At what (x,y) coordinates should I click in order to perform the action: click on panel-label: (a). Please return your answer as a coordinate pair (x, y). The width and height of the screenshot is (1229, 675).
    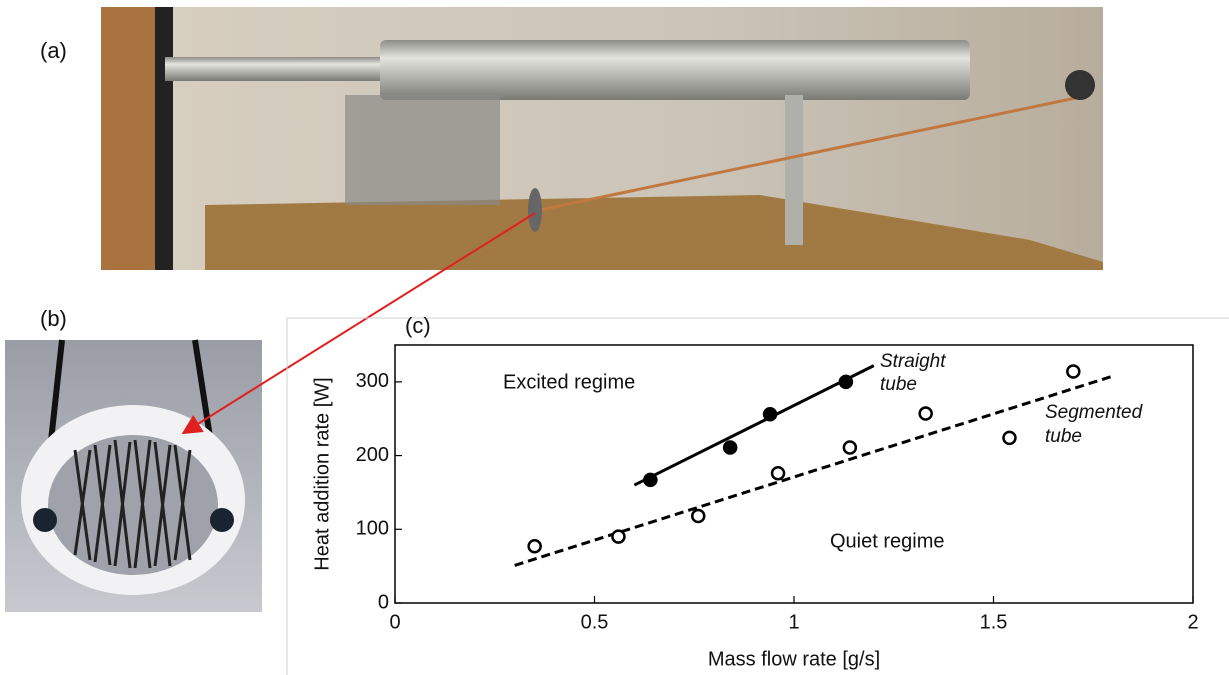
    Looking at the image, I should click on (53, 50).